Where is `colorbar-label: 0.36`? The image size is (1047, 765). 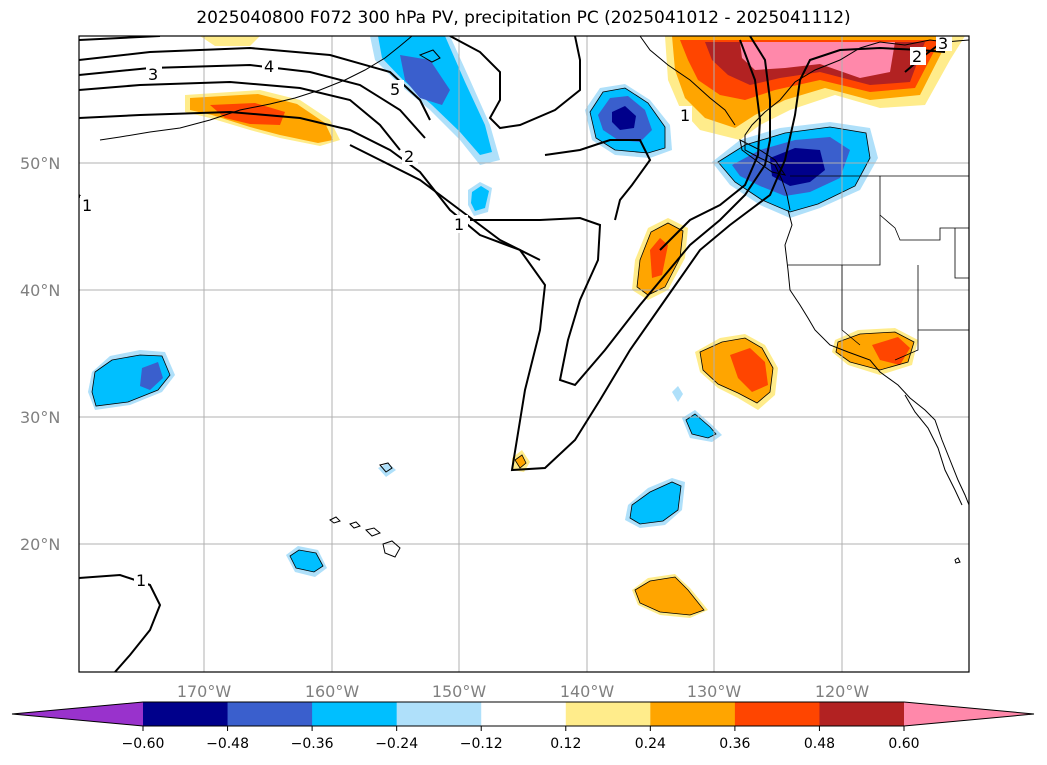 colorbar-label: 0.36 is located at coordinates (734, 744).